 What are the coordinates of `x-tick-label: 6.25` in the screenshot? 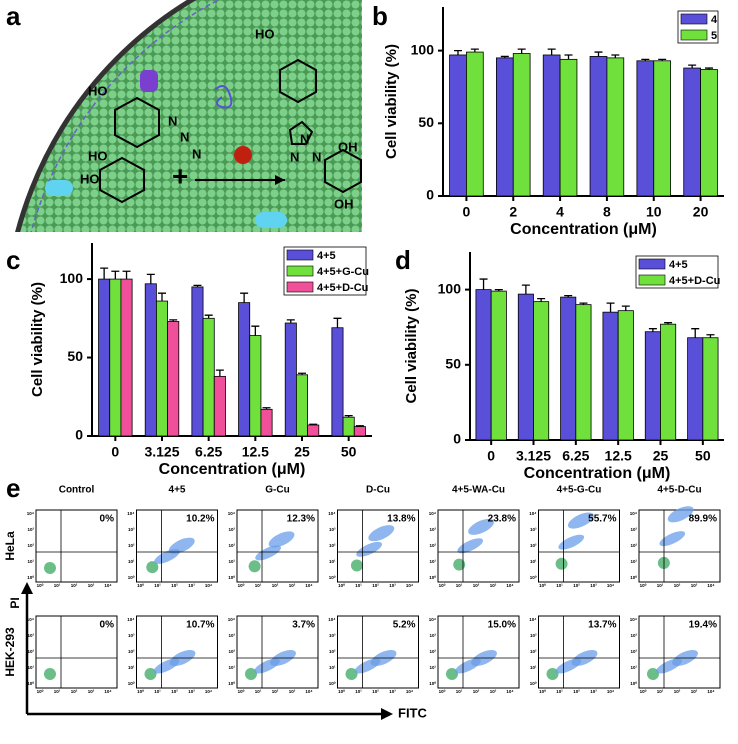 It's located at (575, 456).